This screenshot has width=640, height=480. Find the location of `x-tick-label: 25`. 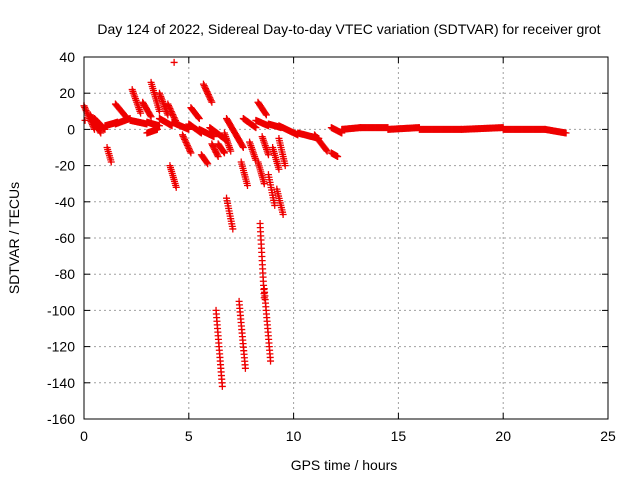

x-tick-label: 25 is located at coordinates (608, 436).